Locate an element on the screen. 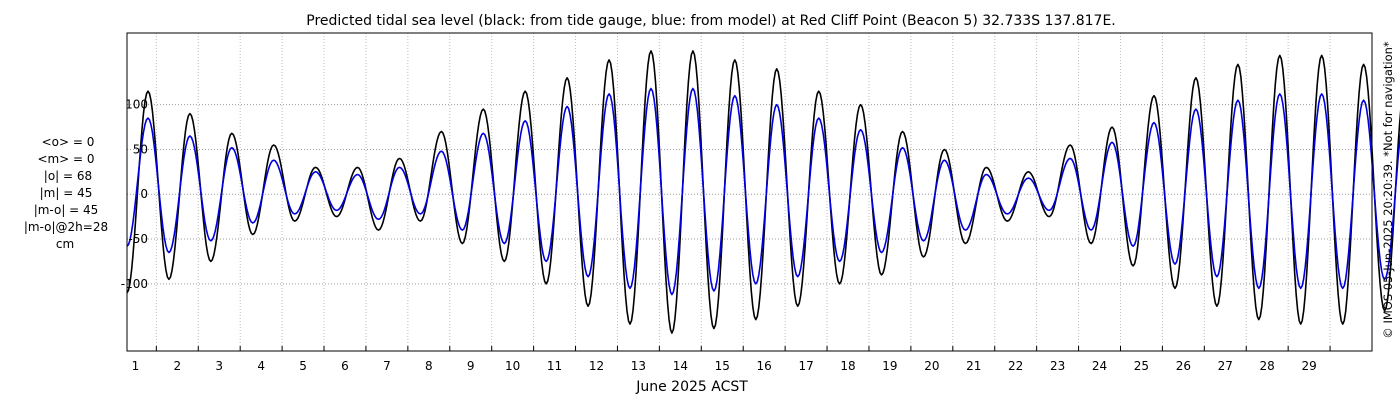 Image resolution: width=1400 pixels, height=400 pixels. x-tick-label: 5 is located at coordinates (303, 366).